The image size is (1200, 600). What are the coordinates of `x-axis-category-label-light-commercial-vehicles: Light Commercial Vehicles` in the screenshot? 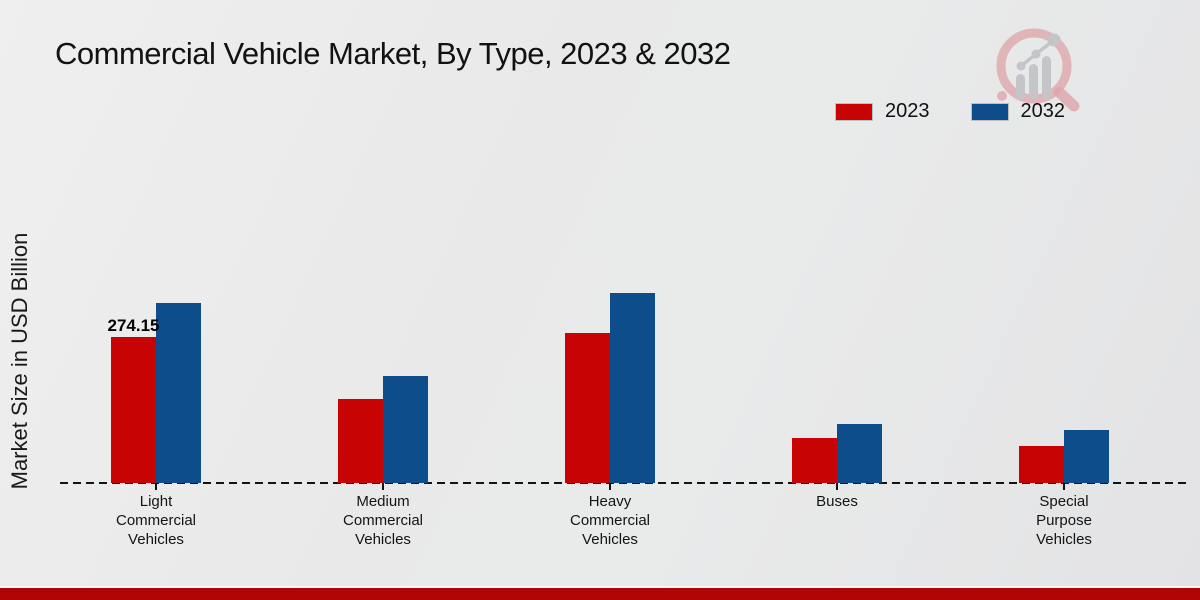 It's located at (156, 520).